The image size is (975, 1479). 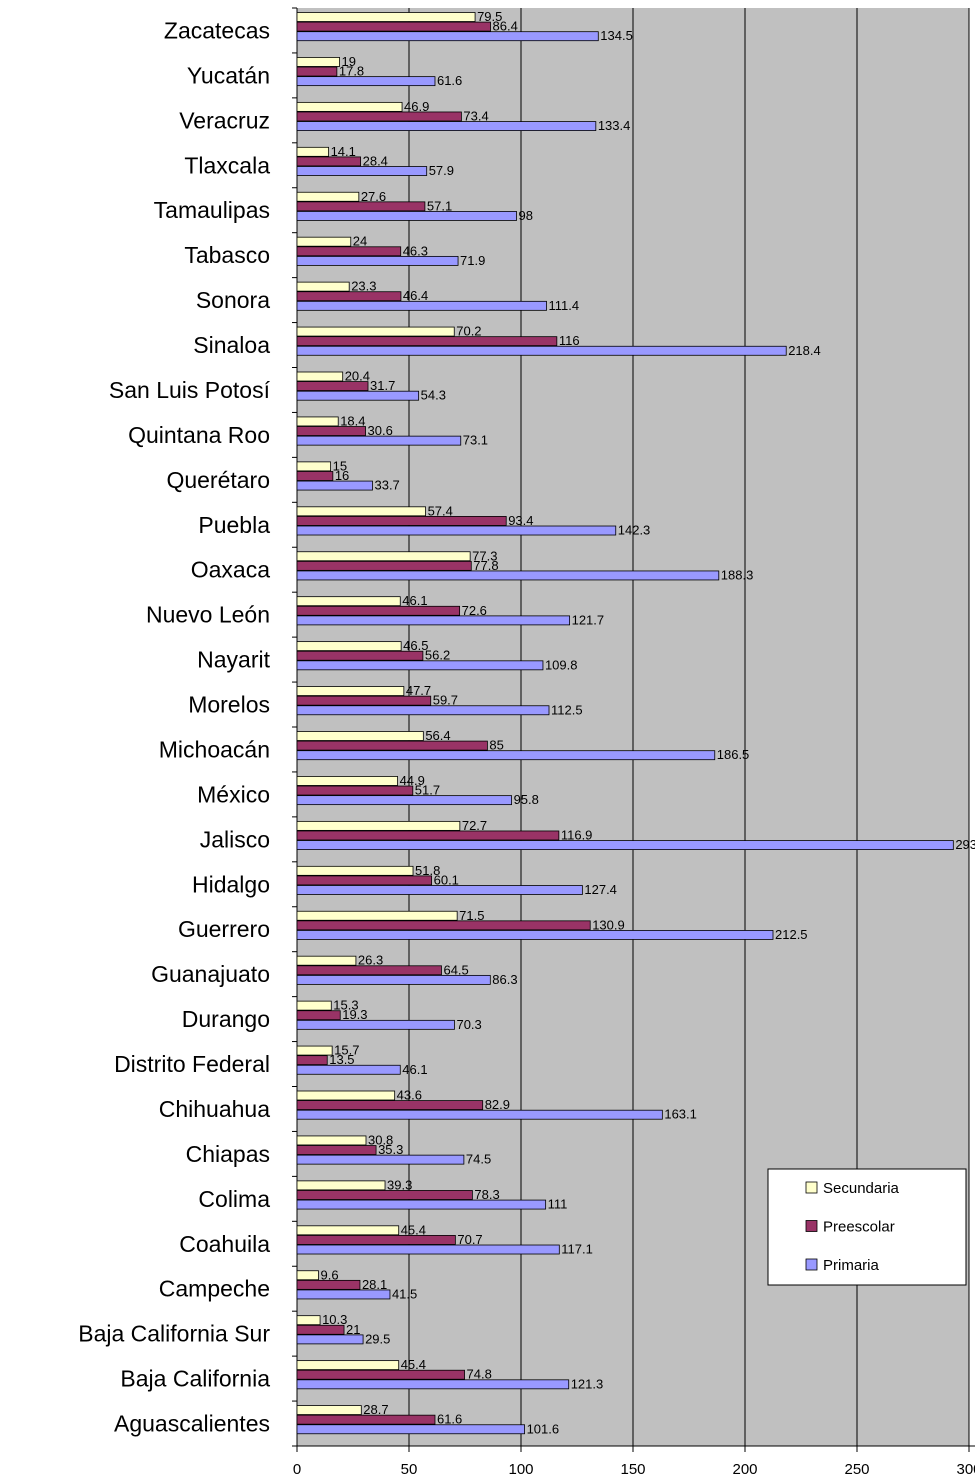 I want to click on value-label: 71.5, so click(x=471, y=915).